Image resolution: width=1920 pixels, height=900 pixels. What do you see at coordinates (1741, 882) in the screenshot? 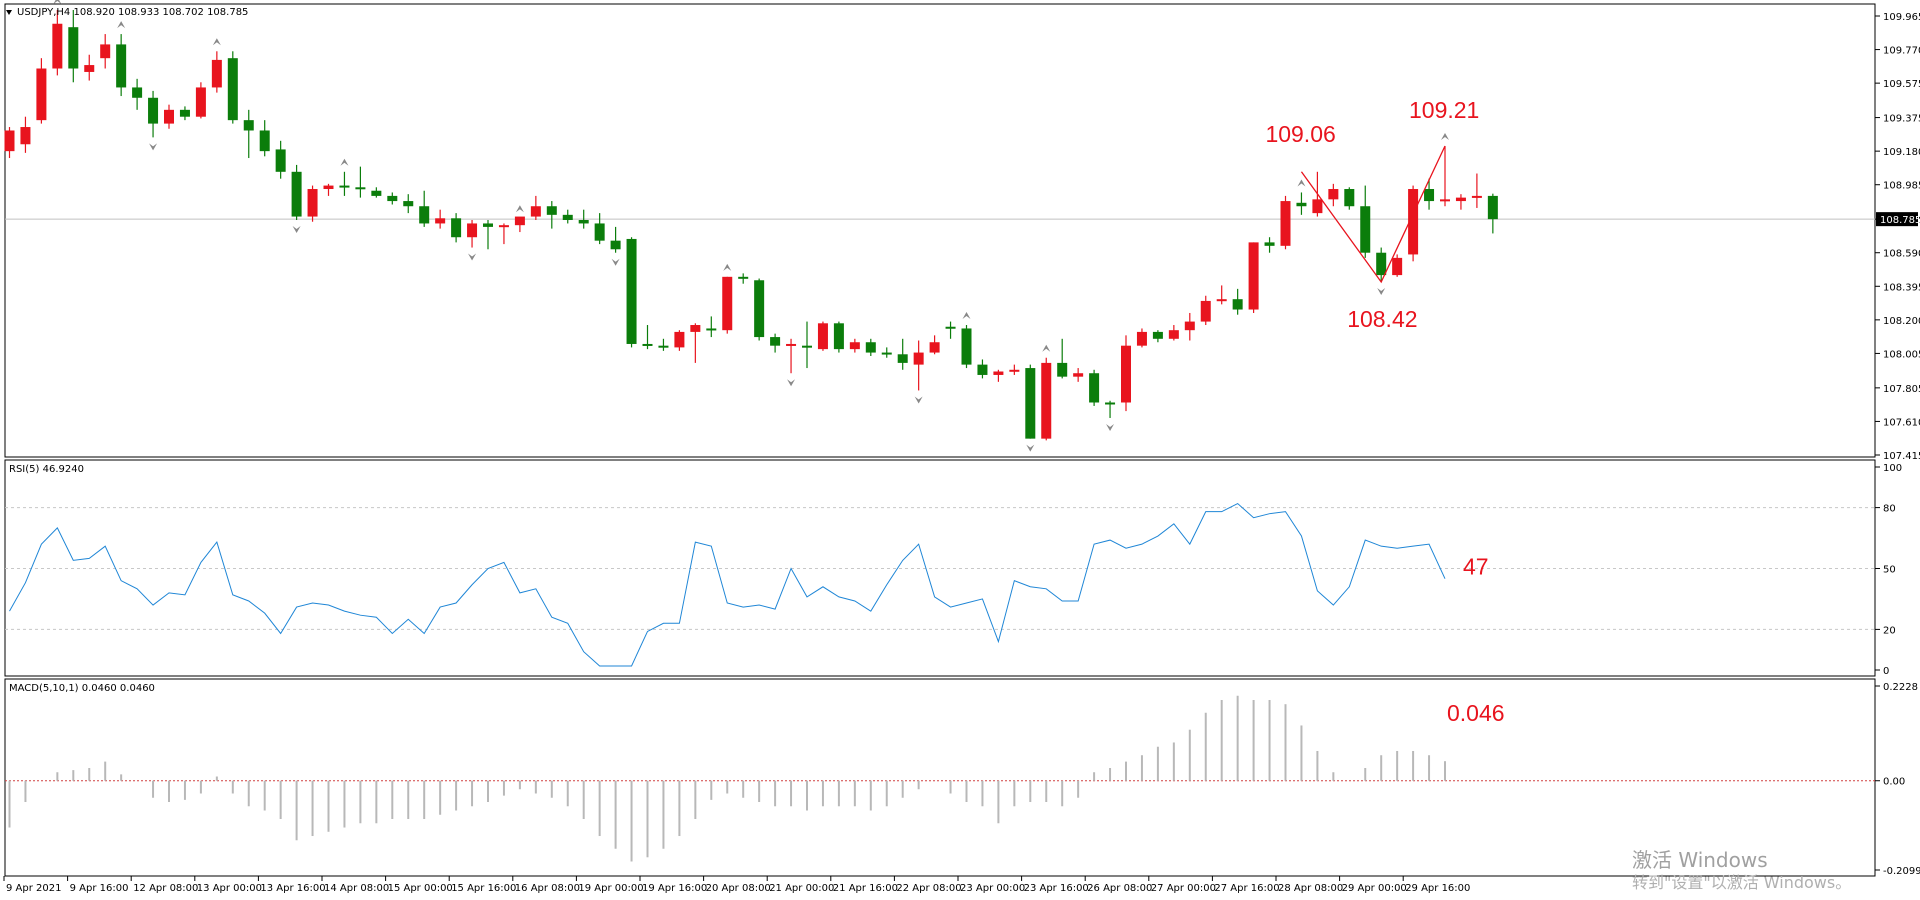
I see `activation-watermark-subtitle: 转到"设置"以激活 Windows。` at bounding box center [1741, 882].